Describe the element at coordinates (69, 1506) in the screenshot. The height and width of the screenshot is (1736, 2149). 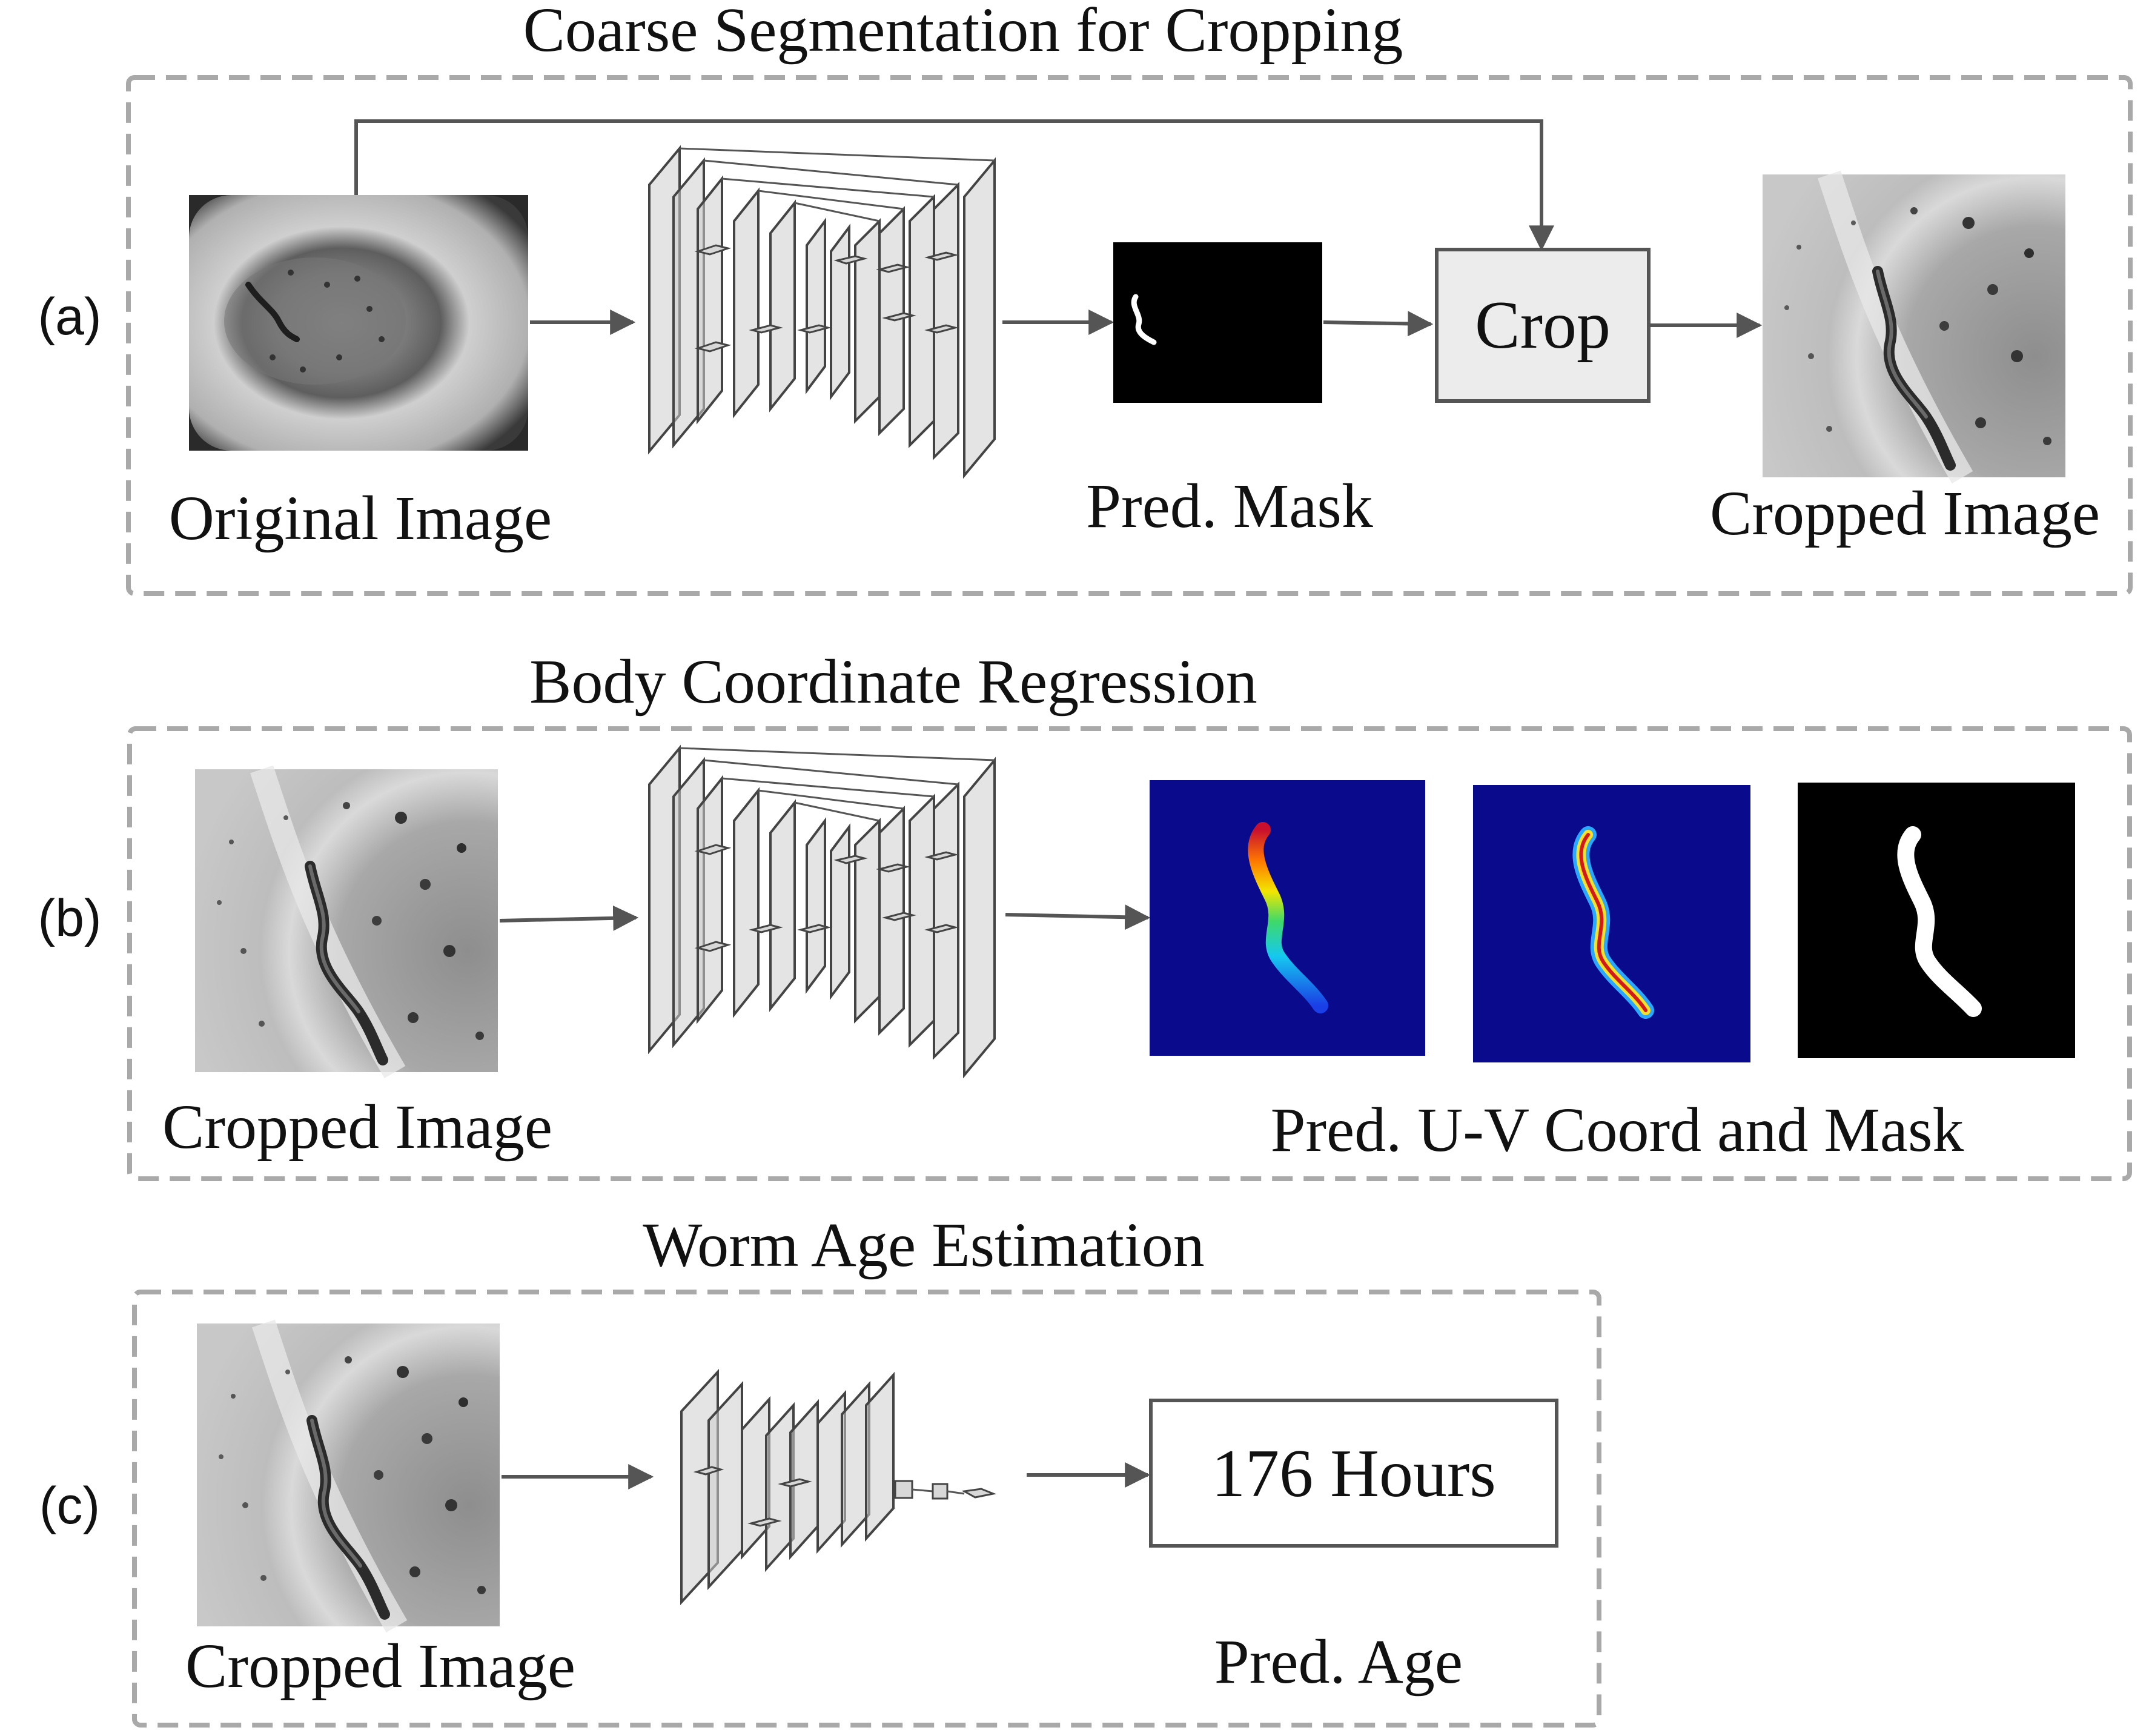
I see `panel-c-label: (c)` at that location.